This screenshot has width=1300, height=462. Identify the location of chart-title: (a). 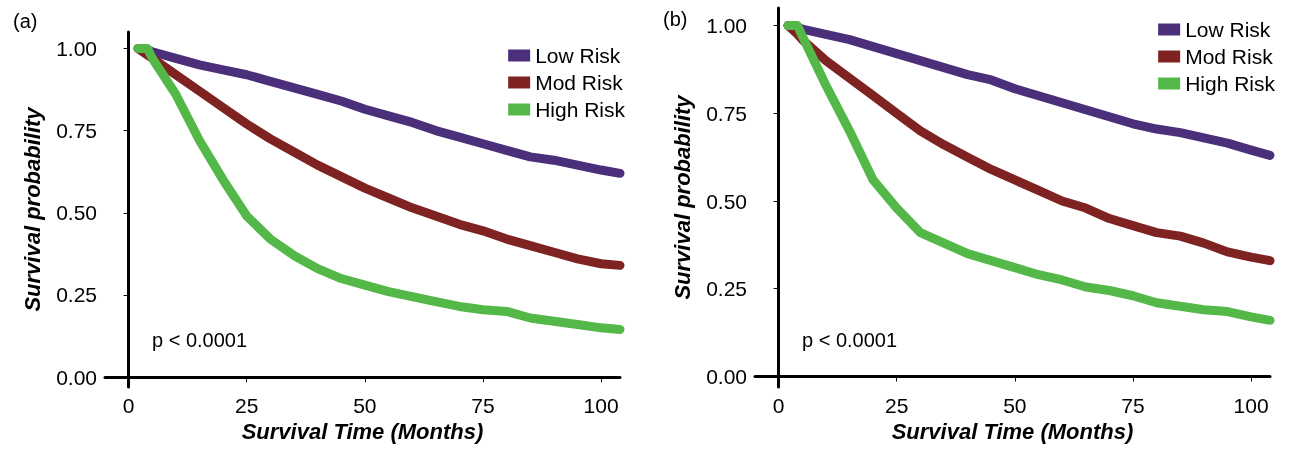
(25, 21).